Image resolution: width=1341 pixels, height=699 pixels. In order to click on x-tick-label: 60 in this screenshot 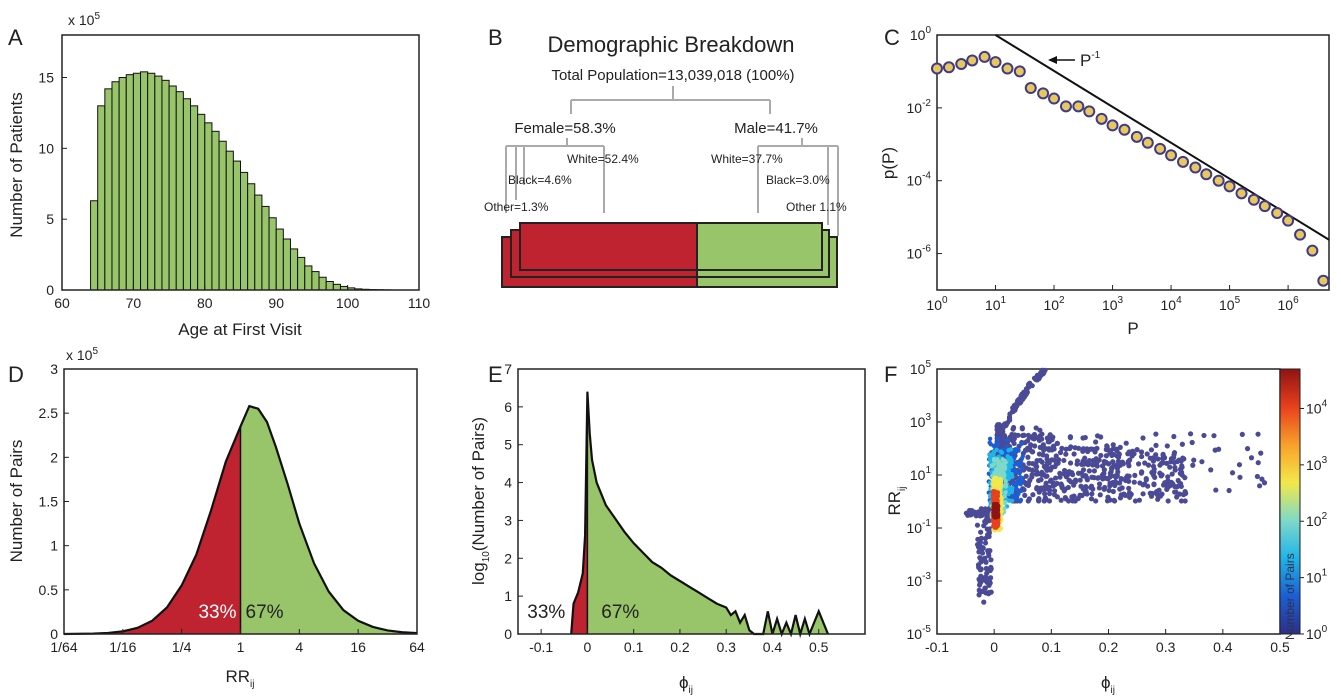, I will do `click(62, 303)`.